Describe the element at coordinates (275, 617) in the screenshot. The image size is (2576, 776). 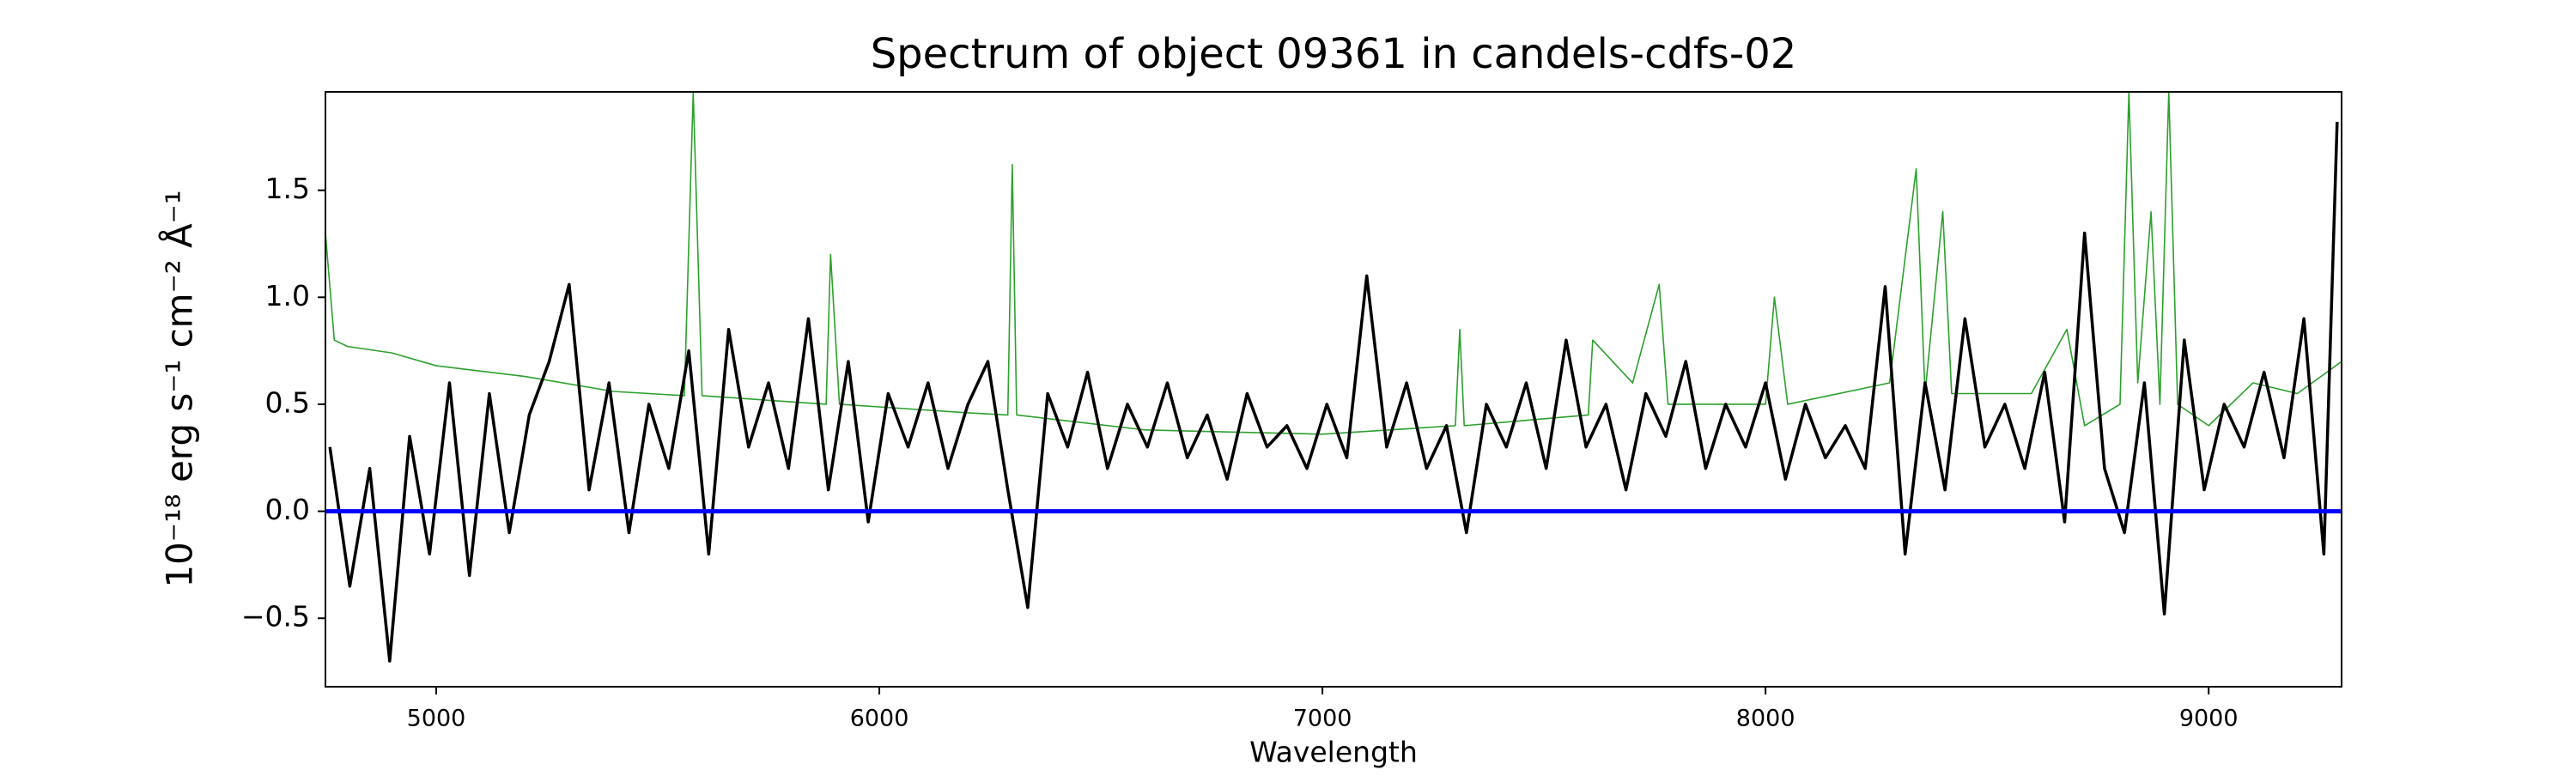
I see `y-tick-label: −0.5` at that location.